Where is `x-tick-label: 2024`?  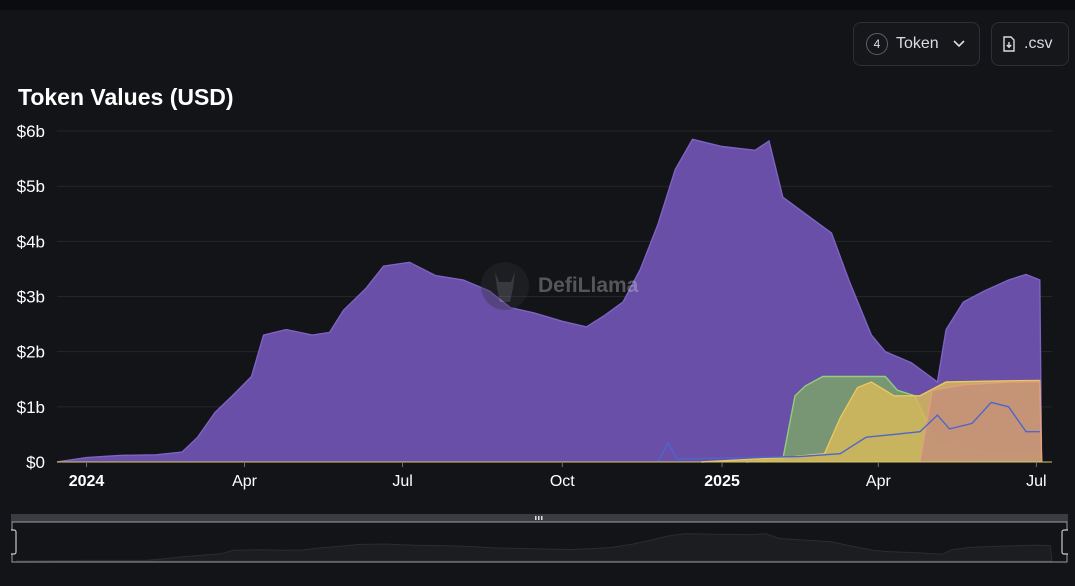 x-tick-label: 2024 is located at coordinates (87, 481).